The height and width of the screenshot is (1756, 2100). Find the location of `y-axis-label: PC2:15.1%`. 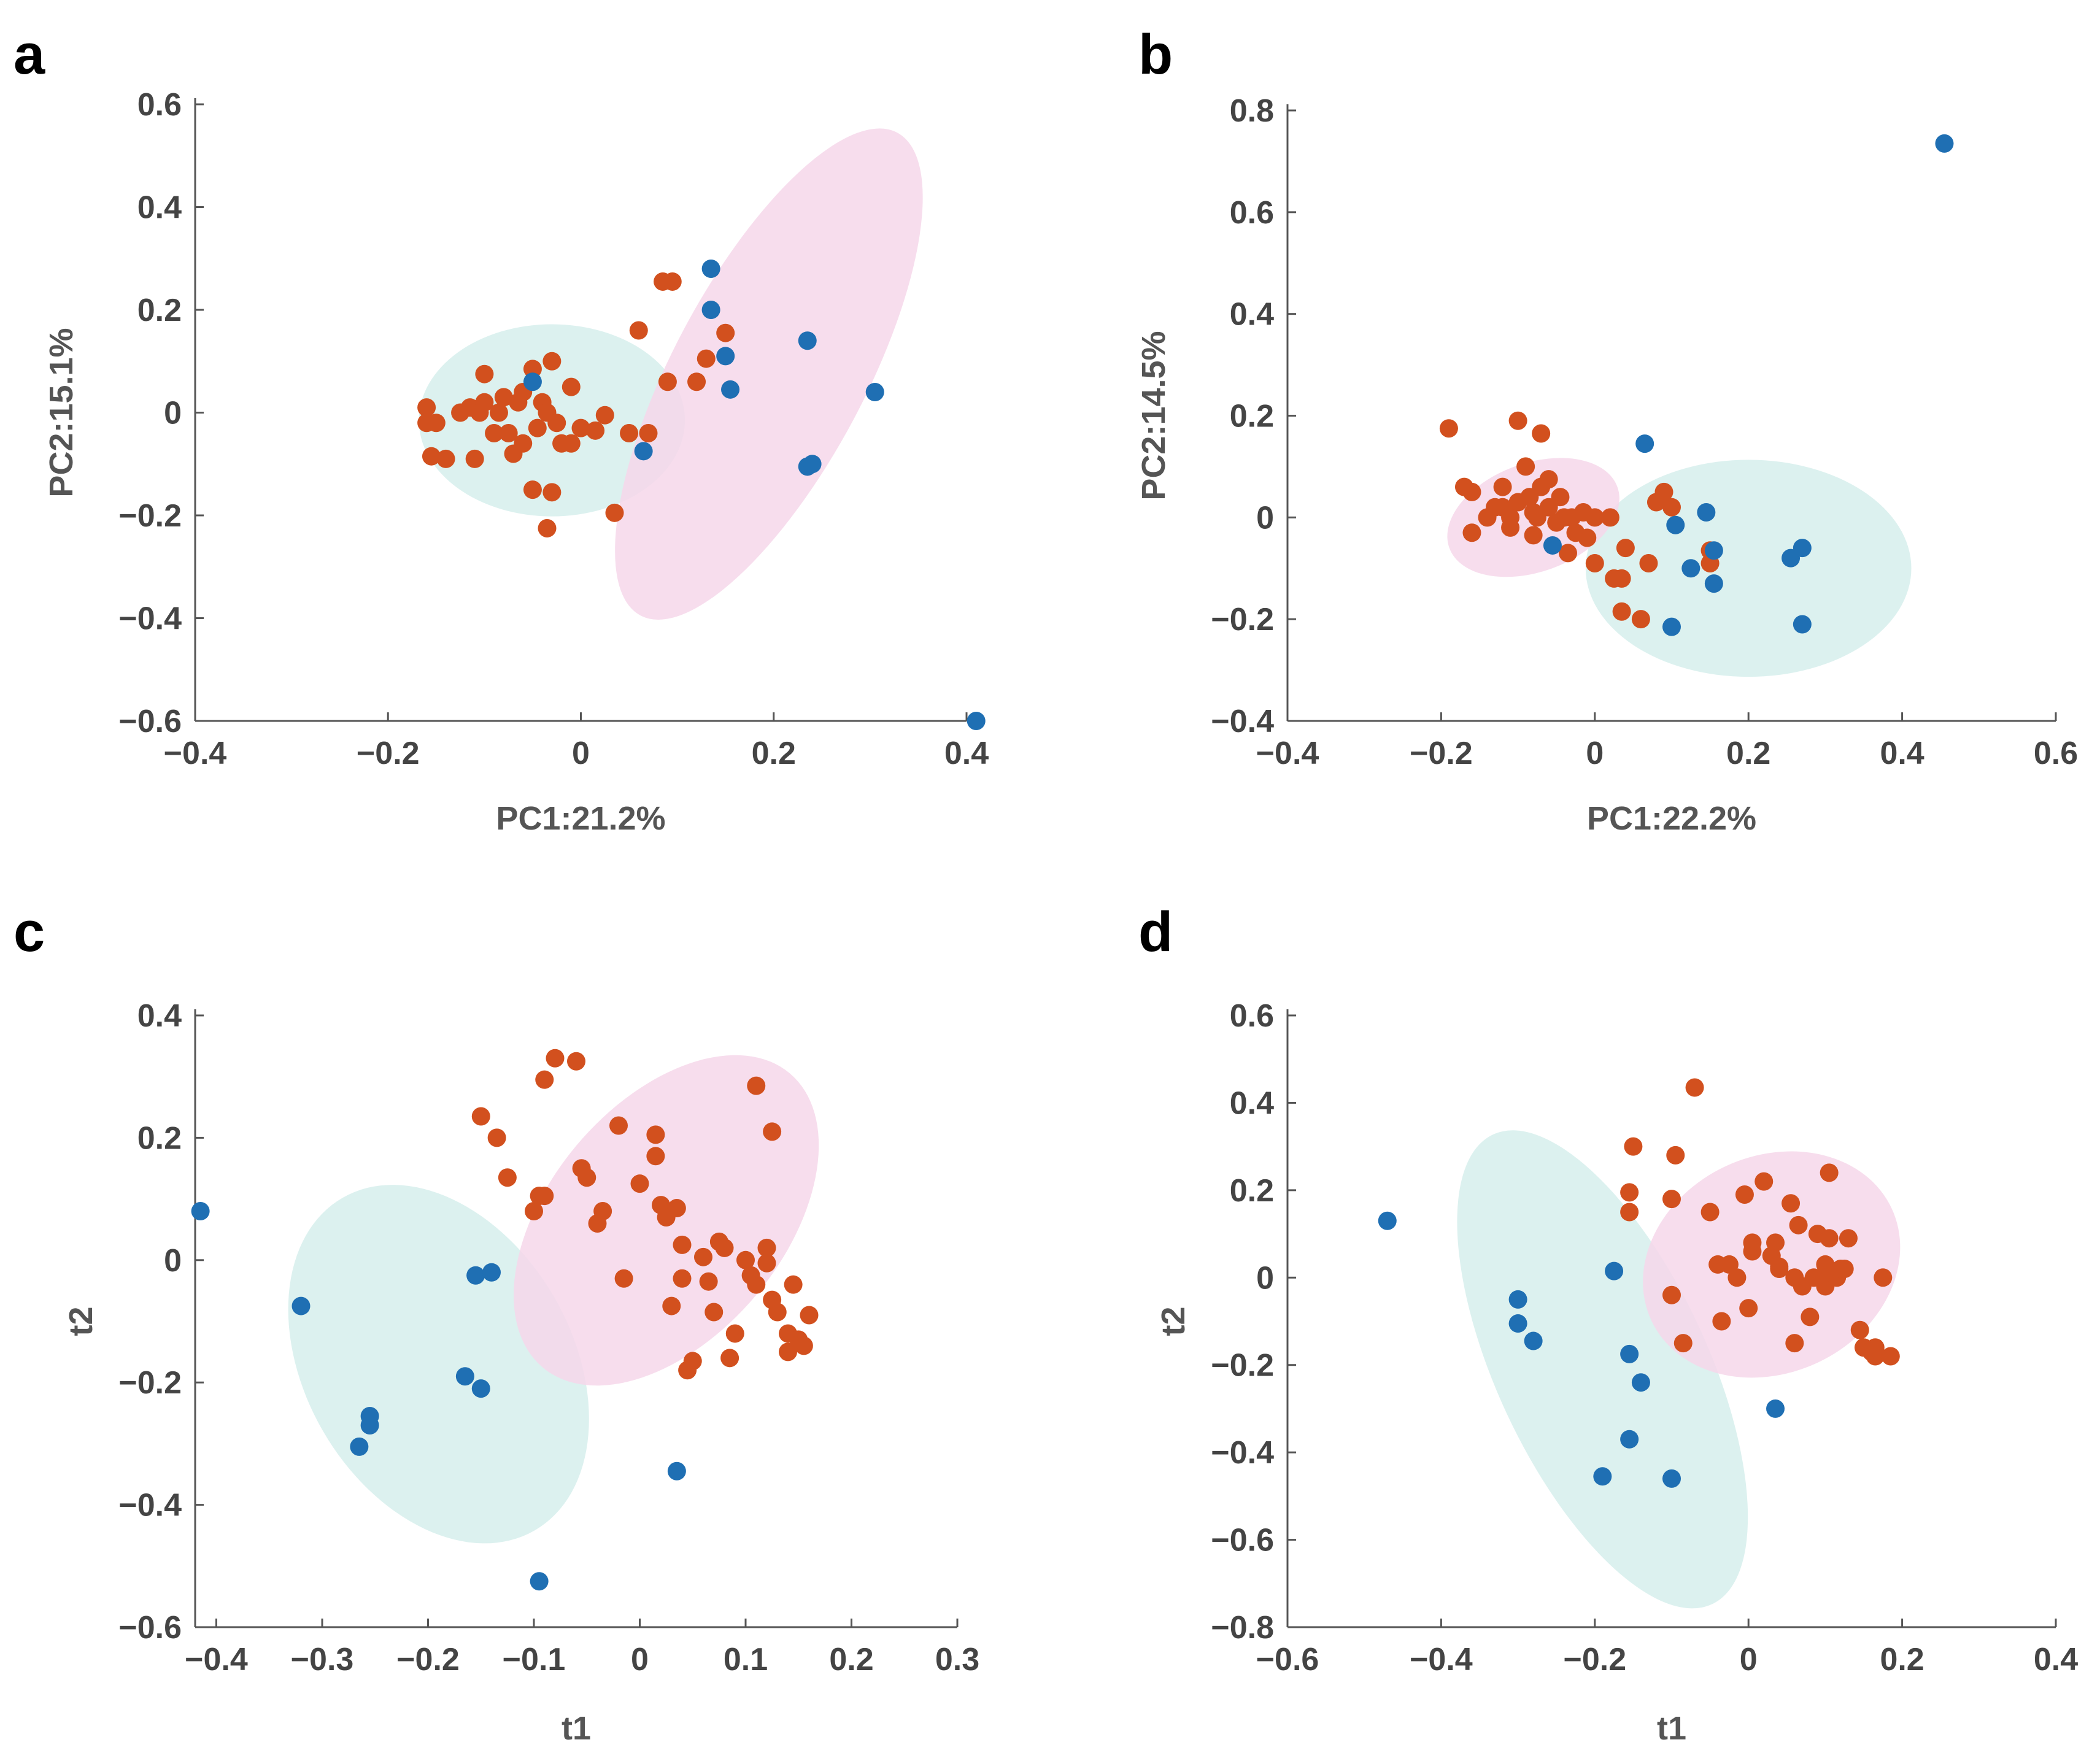

y-axis-label: PC2:15.1% is located at coordinates (61, 412).